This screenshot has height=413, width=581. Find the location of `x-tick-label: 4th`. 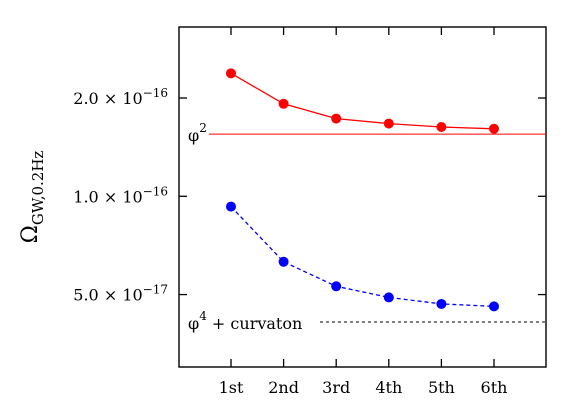

x-tick-label: 4th is located at coordinates (388, 387).